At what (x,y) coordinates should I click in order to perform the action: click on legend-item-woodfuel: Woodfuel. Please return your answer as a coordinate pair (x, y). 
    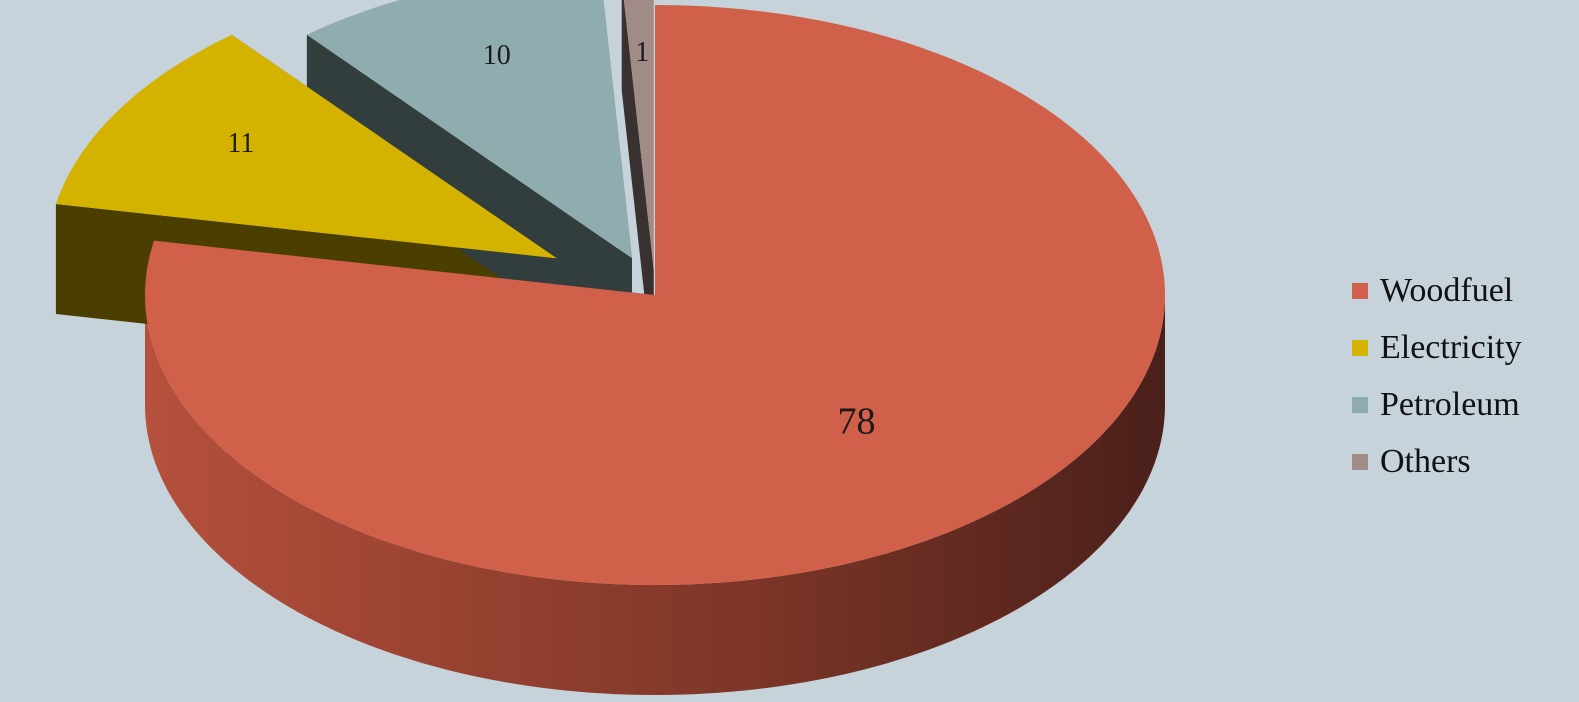
    Looking at the image, I should click on (1462, 290).